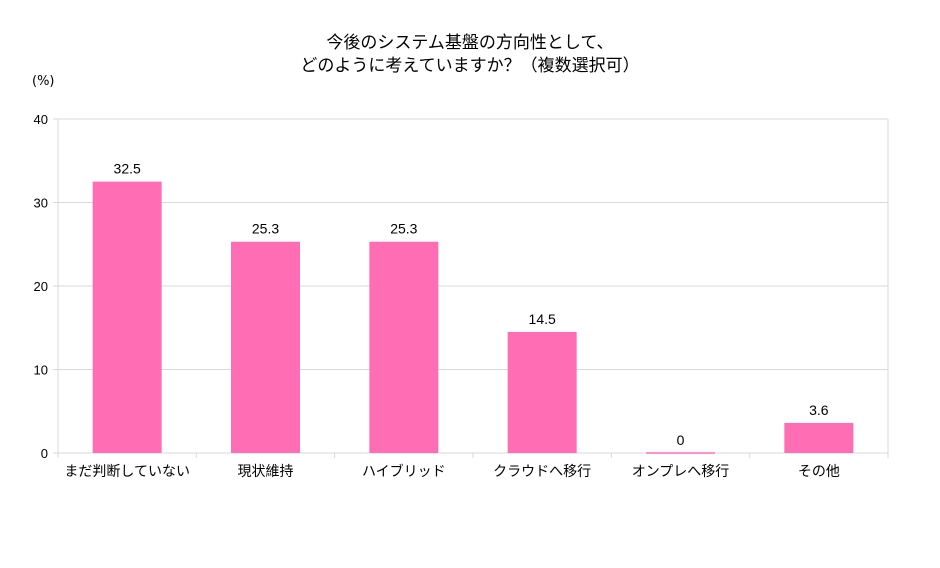 Image resolution: width=940 pixels, height=568 pixels. What do you see at coordinates (41, 119) in the screenshot?
I see `y-tick-label: 40` at bounding box center [41, 119].